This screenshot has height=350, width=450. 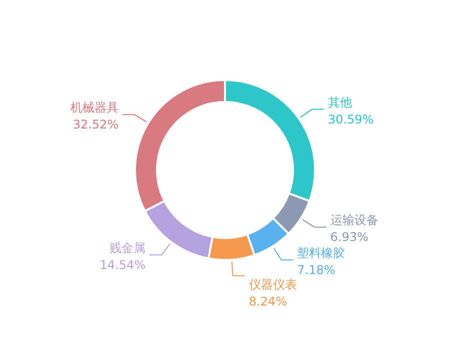 I want to click on slice-label: 塑料橡胶, so click(x=321, y=253).